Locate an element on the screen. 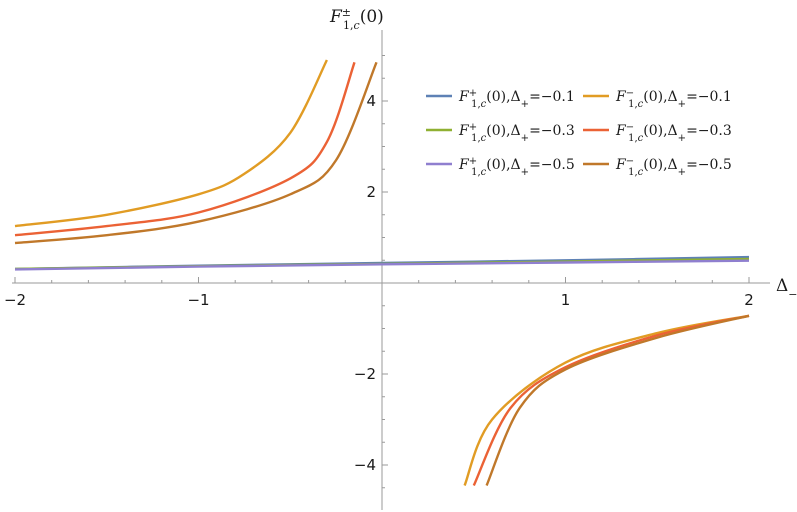  legend-item: F+ 1,c(0),Δ+=−0.3 is located at coordinates (500, 133).